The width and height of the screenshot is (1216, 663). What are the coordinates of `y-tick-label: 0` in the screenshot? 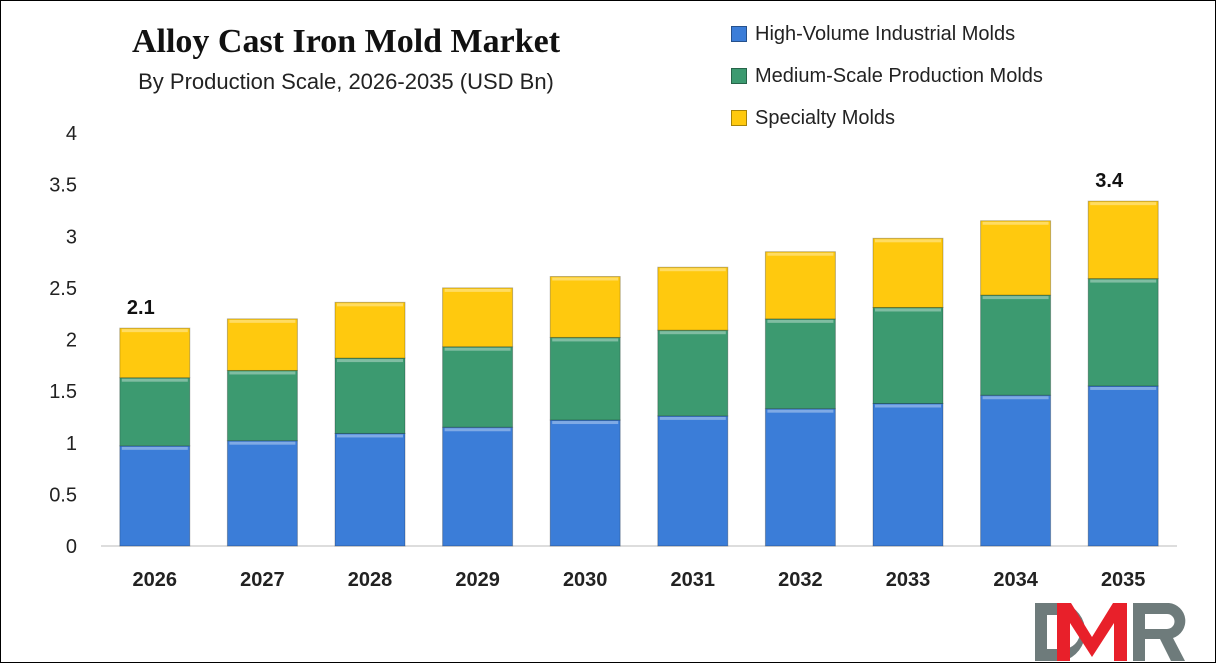 It's located at (71, 547).